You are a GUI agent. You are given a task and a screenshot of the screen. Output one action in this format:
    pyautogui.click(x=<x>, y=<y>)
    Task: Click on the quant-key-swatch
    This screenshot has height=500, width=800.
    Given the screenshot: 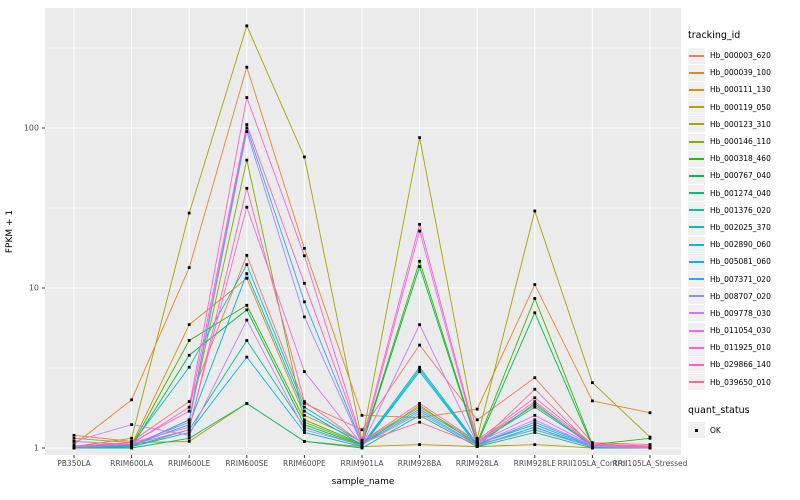 What is the action you would take?
    pyautogui.click(x=696, y=430)
    